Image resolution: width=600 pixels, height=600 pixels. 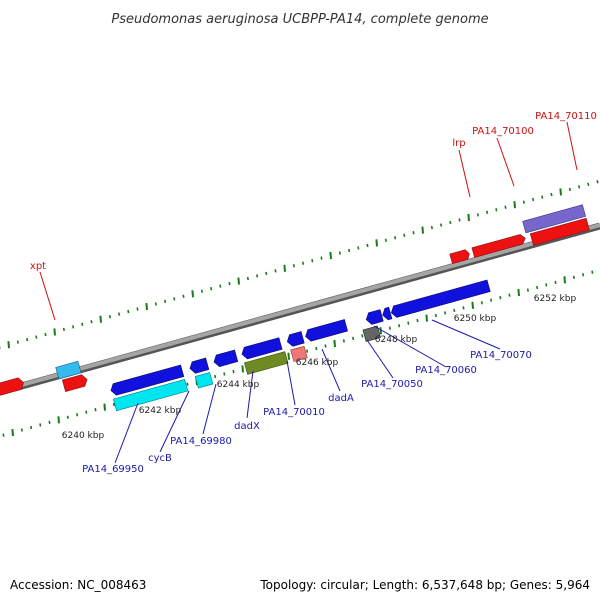 What do you see at coordinates (299, 353) in the screenshot?
I see `gene-feature-pink` at bounding box center [299, 353].